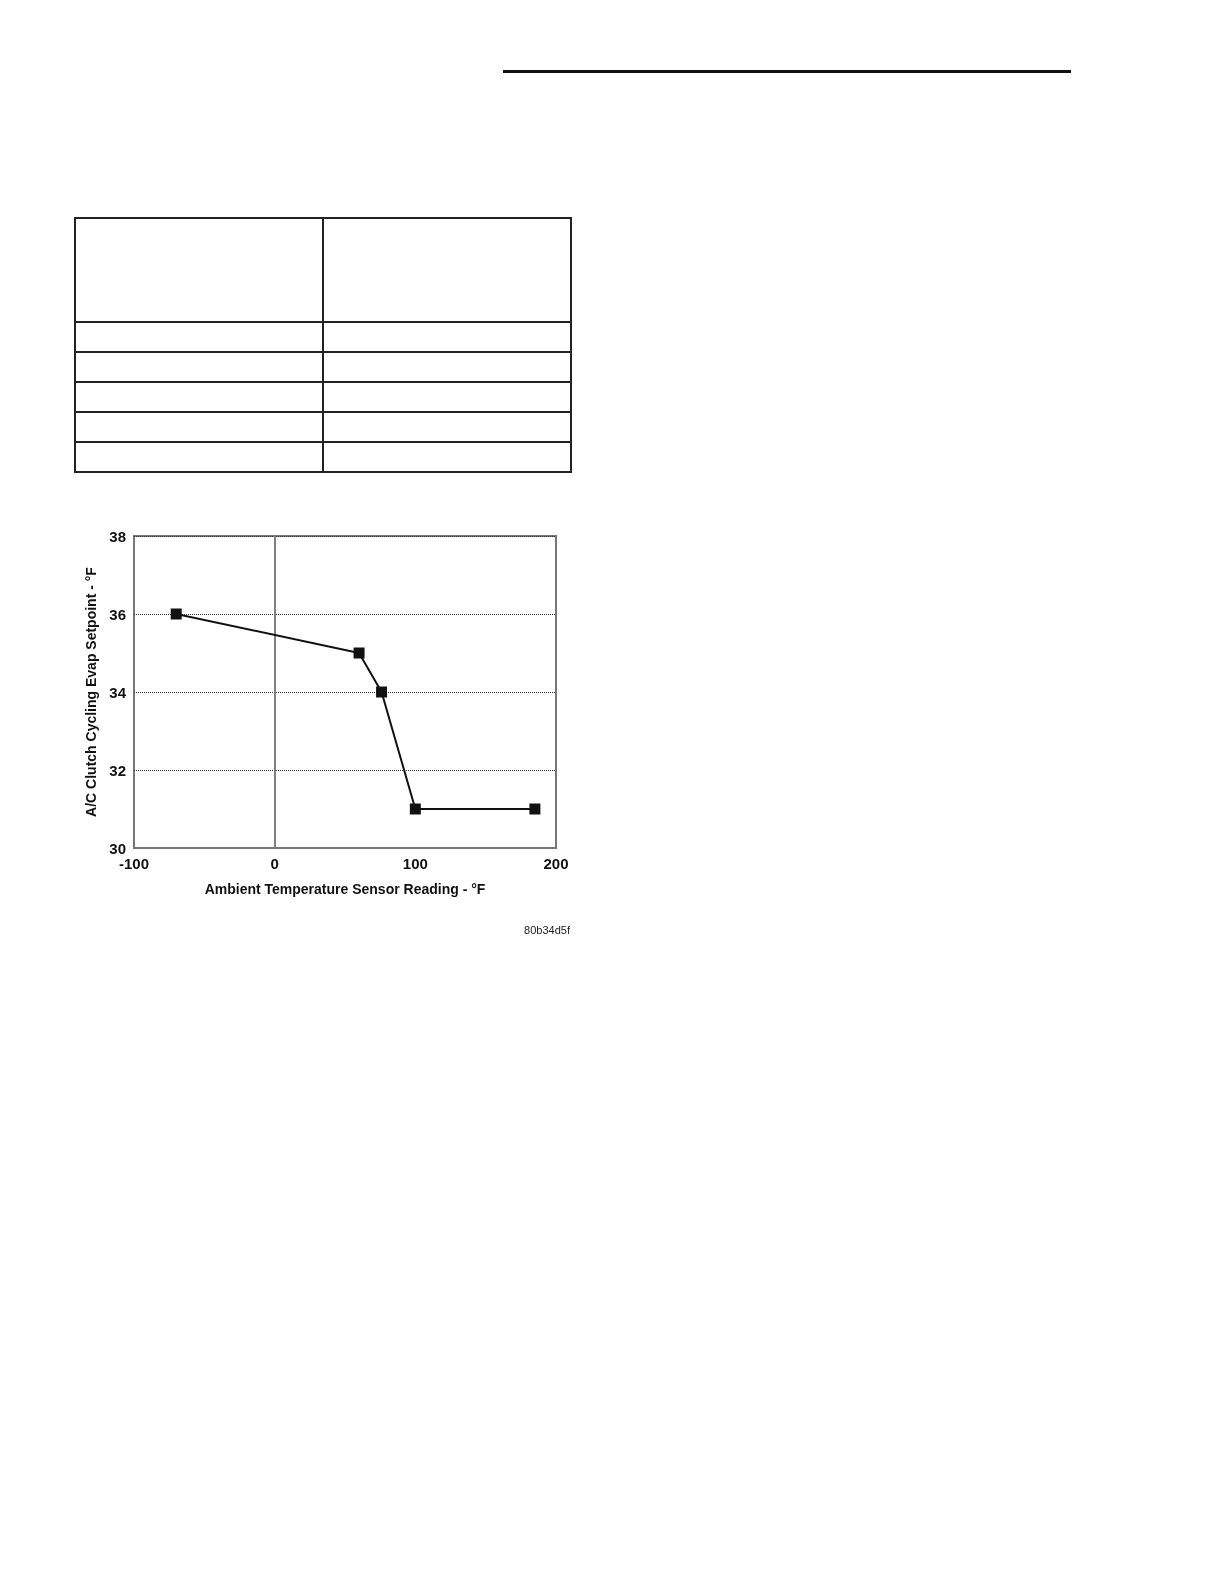 Image resolution: width=1224 pixels, height=1584 pixels. I want to click on y-tick-label: 36, so click(117, 614).